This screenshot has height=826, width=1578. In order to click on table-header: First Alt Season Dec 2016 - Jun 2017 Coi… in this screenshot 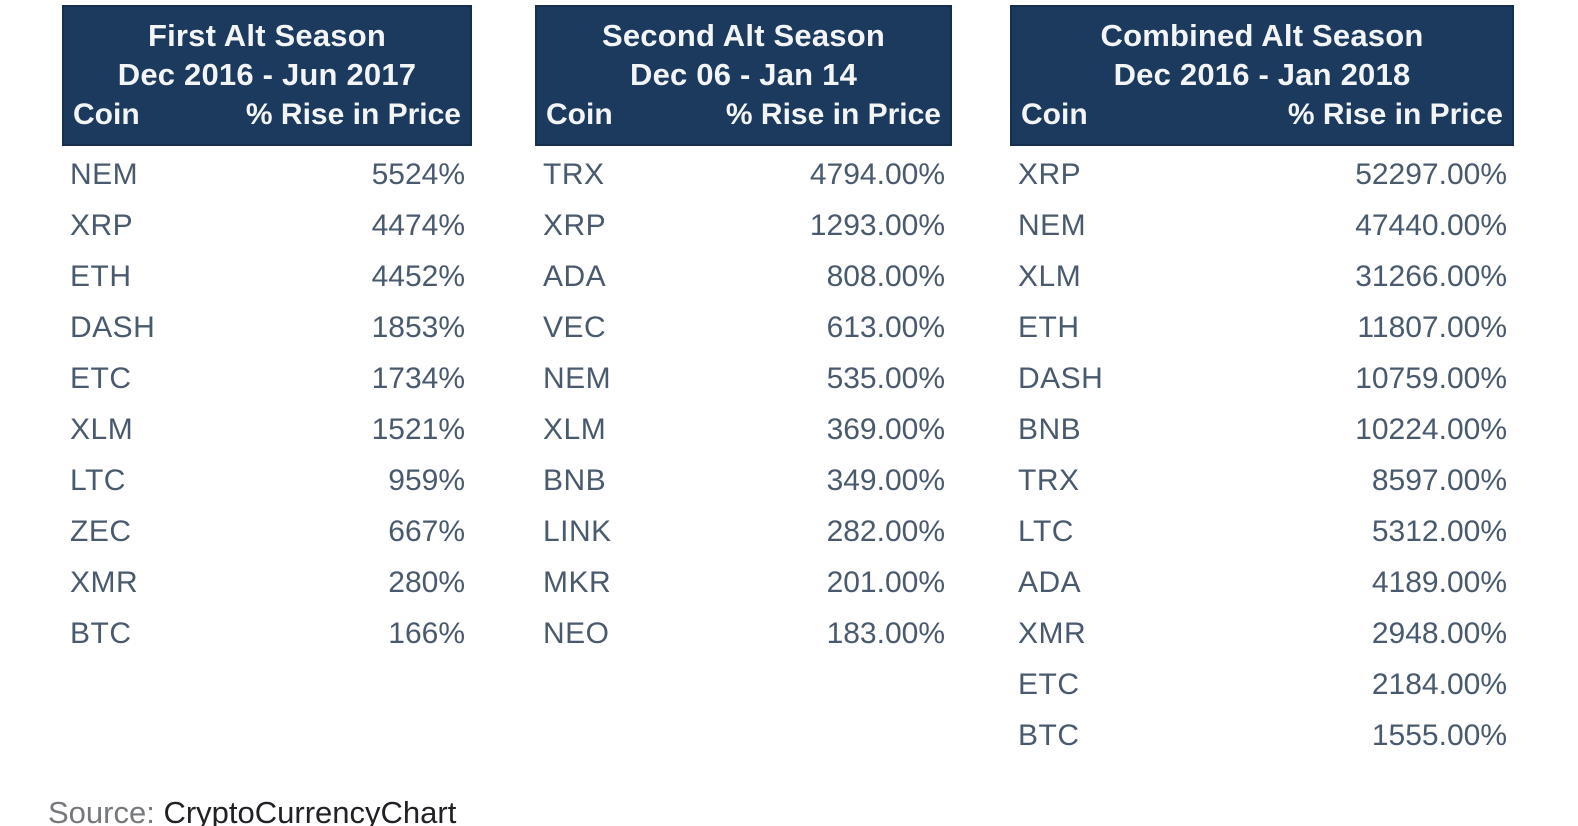, I will do `click(267, 75)`.